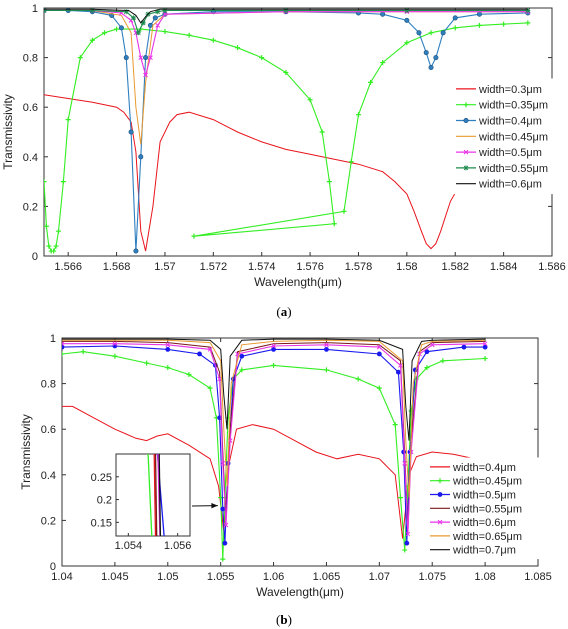 Image resolution: width=568 pixels, height=629 pixels. I want to click on chart-a-xtick-label: 1.57, so click(164, 267).